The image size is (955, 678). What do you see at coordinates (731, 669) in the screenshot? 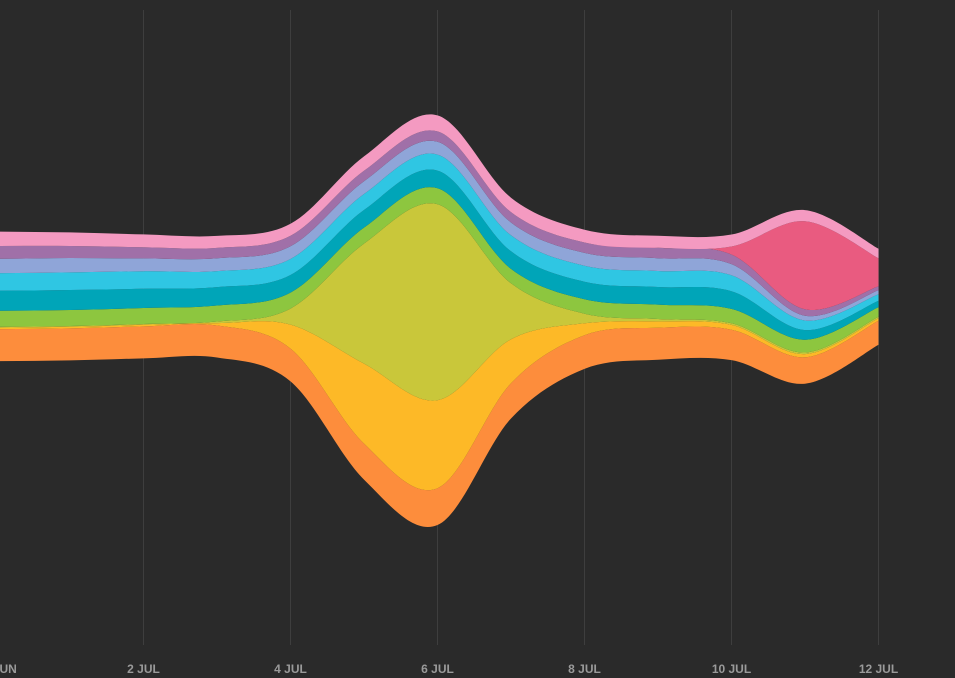
I see `x-tick-label: 10 JUL` at bounding box center [731, 669].